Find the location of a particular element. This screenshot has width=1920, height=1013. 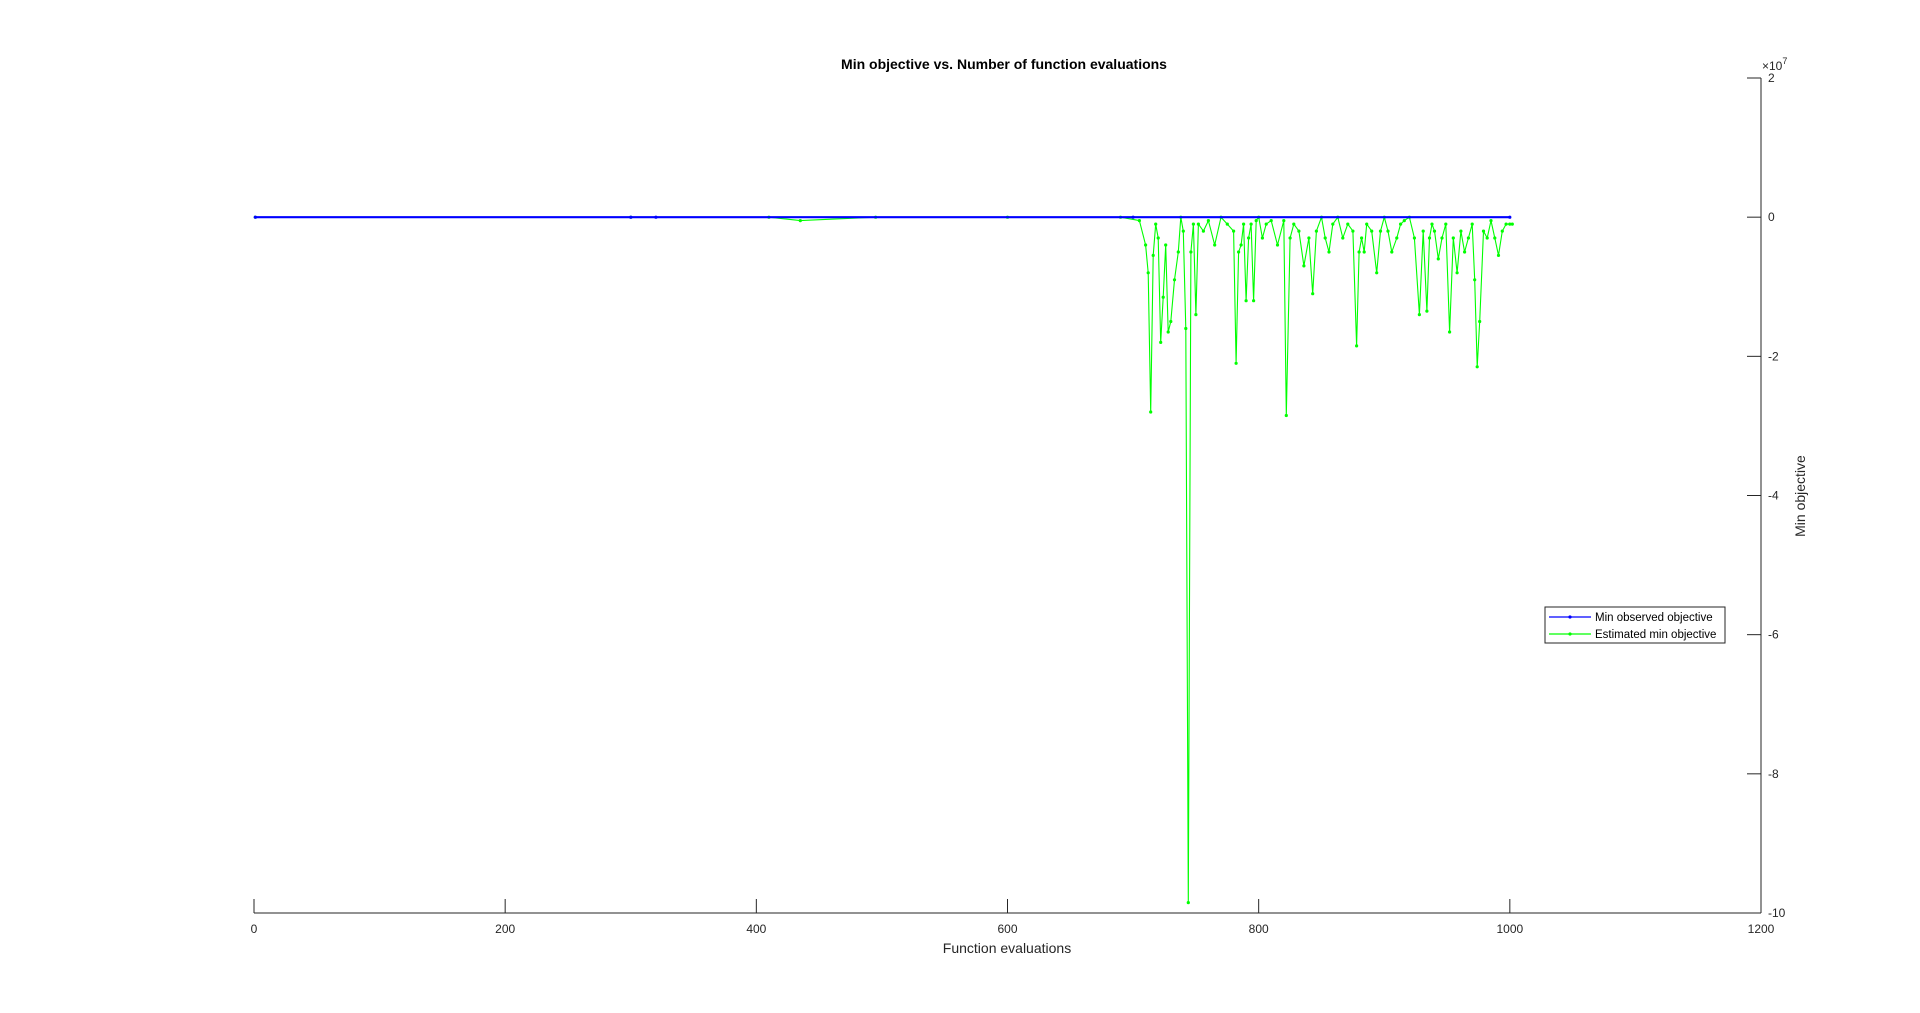

x-axis-label: Function evaluations is located at coordinates (1007, 948).